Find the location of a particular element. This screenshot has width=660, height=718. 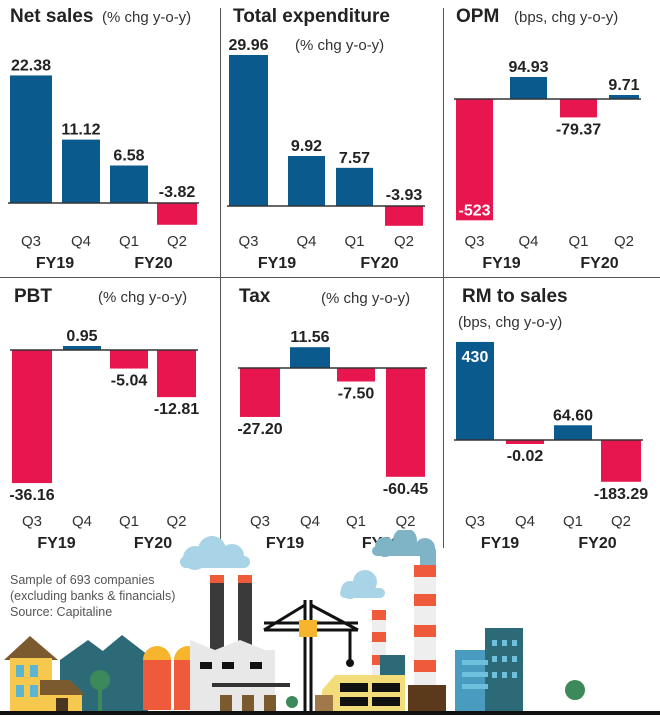

house-icon is located at coordinates (123, 674).